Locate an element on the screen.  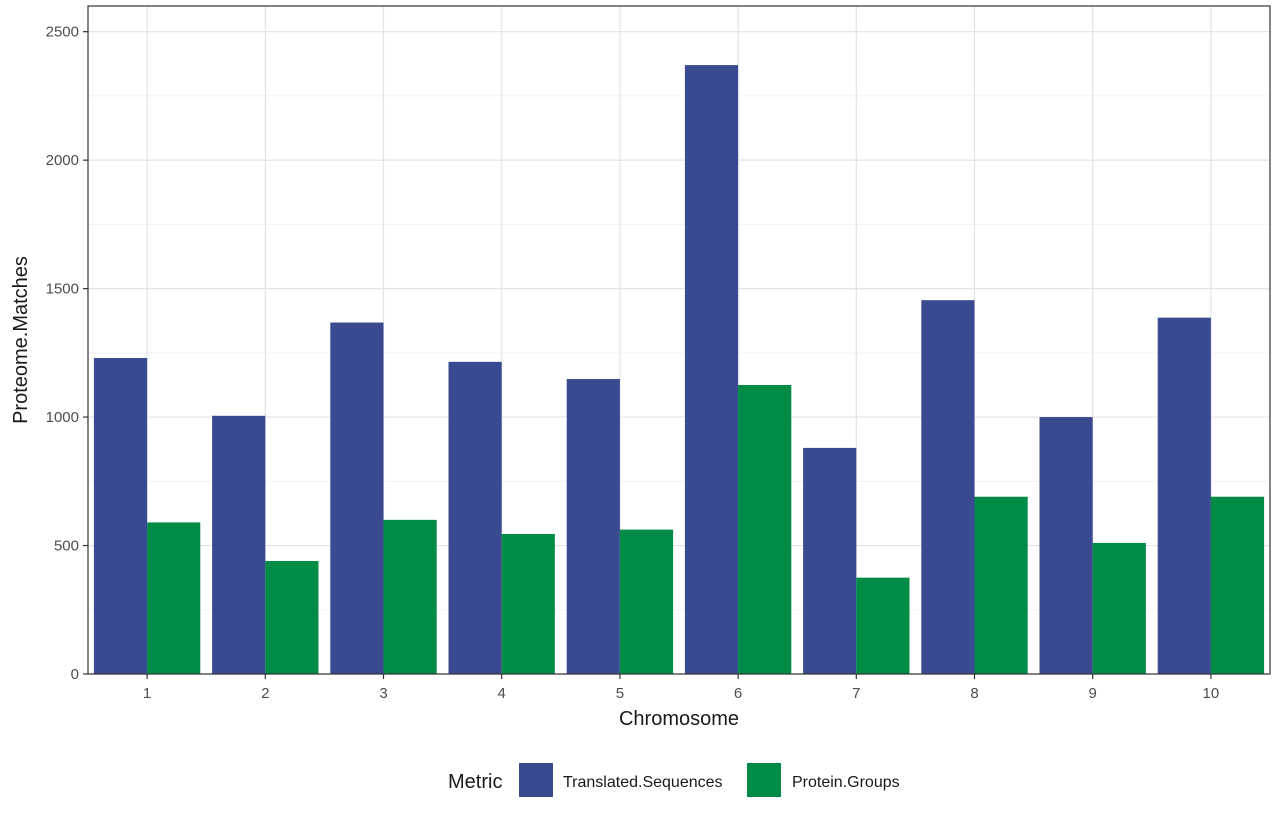
bar-translated-sequences-chr8 is located at coordinates (948, 487).